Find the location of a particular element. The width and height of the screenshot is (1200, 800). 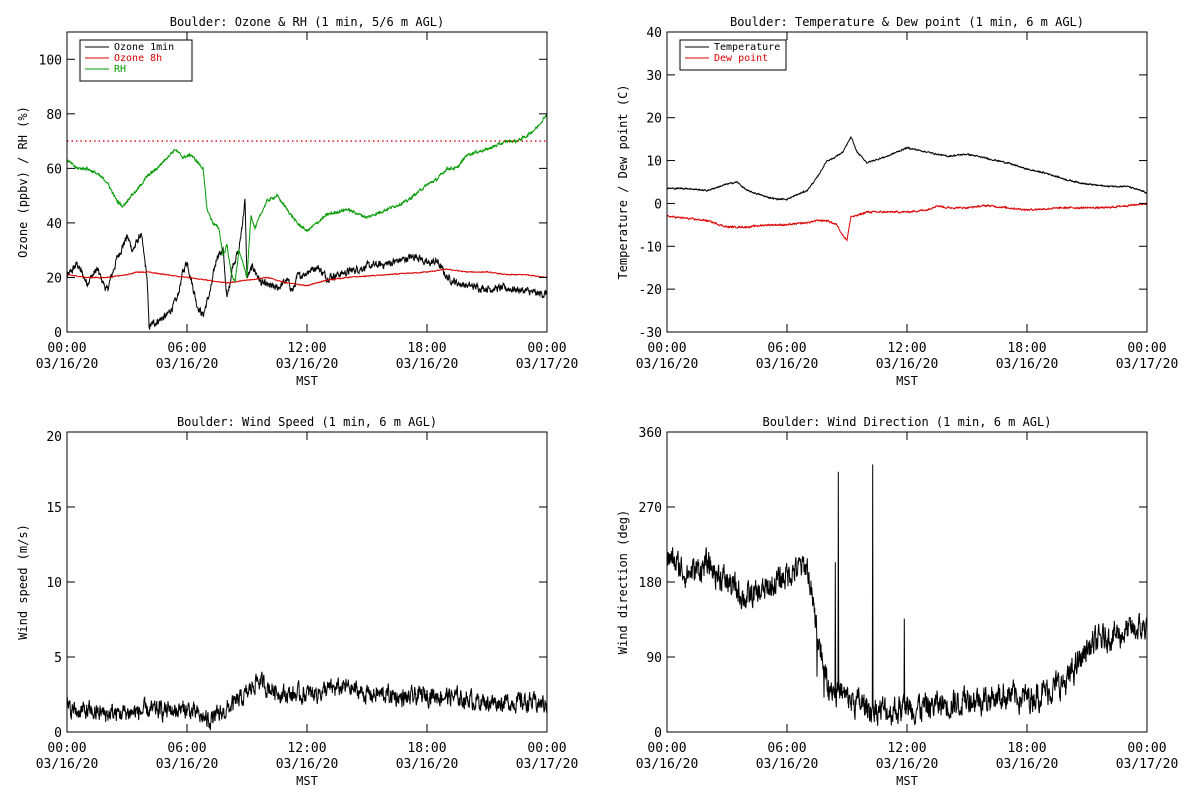

legend-box is located at coordinates (733, 55).